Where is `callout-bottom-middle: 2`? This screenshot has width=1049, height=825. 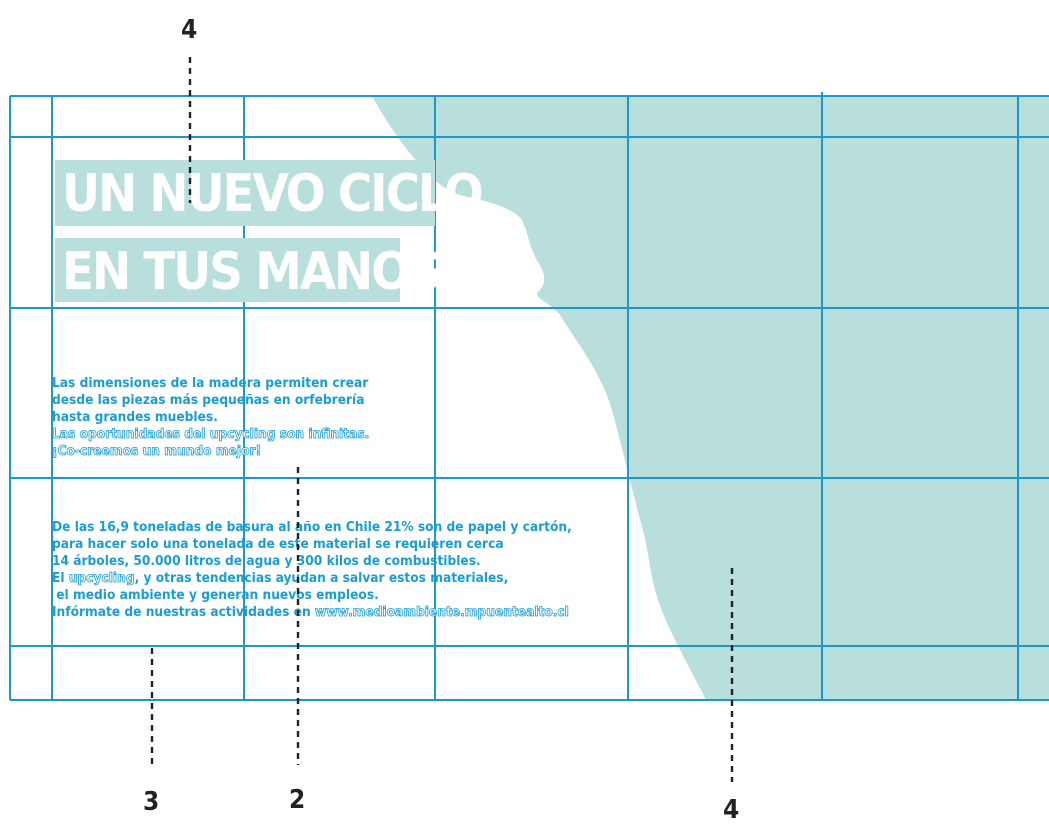
callout-bottom-middle: 2 is located at coordinates (297, 800).